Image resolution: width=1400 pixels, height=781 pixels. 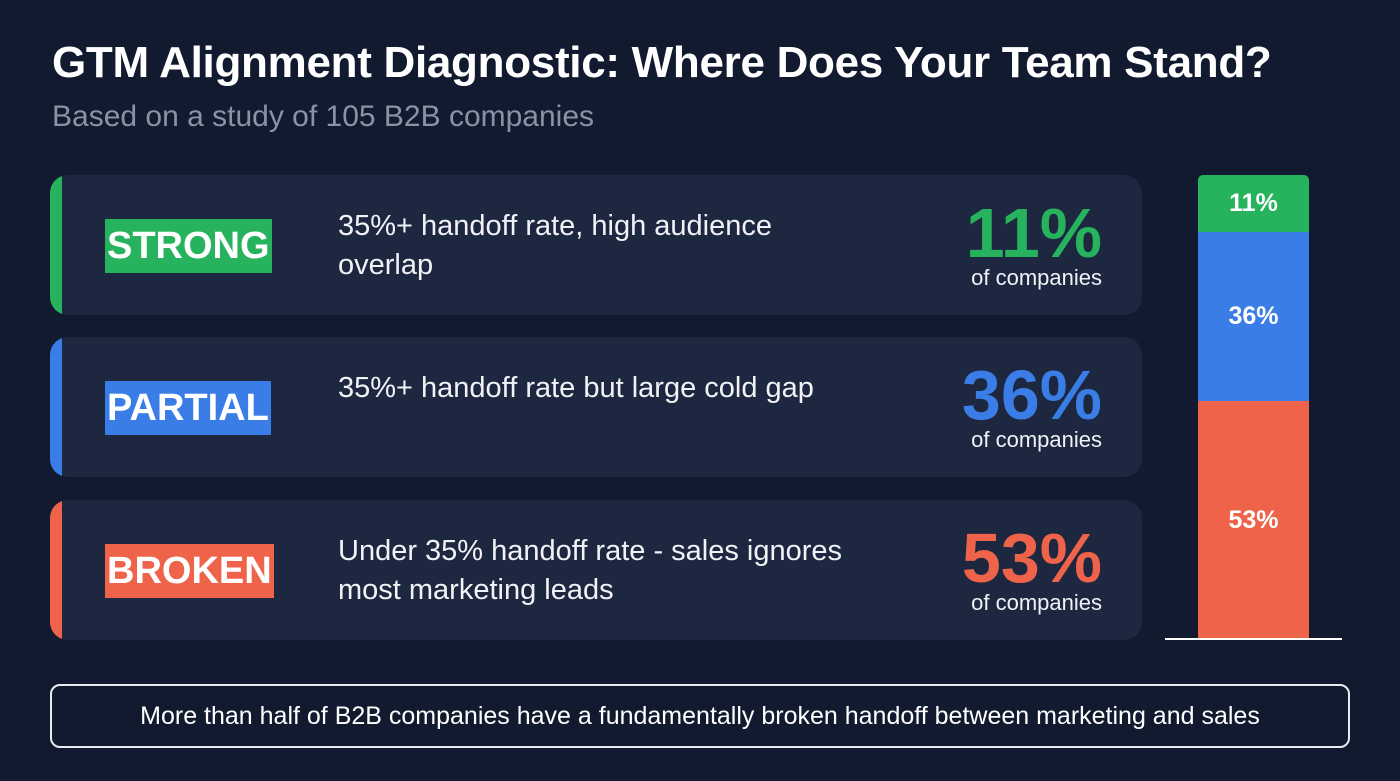 What do you see at coordinates (189, 571) in the screenshot?
I see `category-label: BROKEN` at bounding box center [189, 571].